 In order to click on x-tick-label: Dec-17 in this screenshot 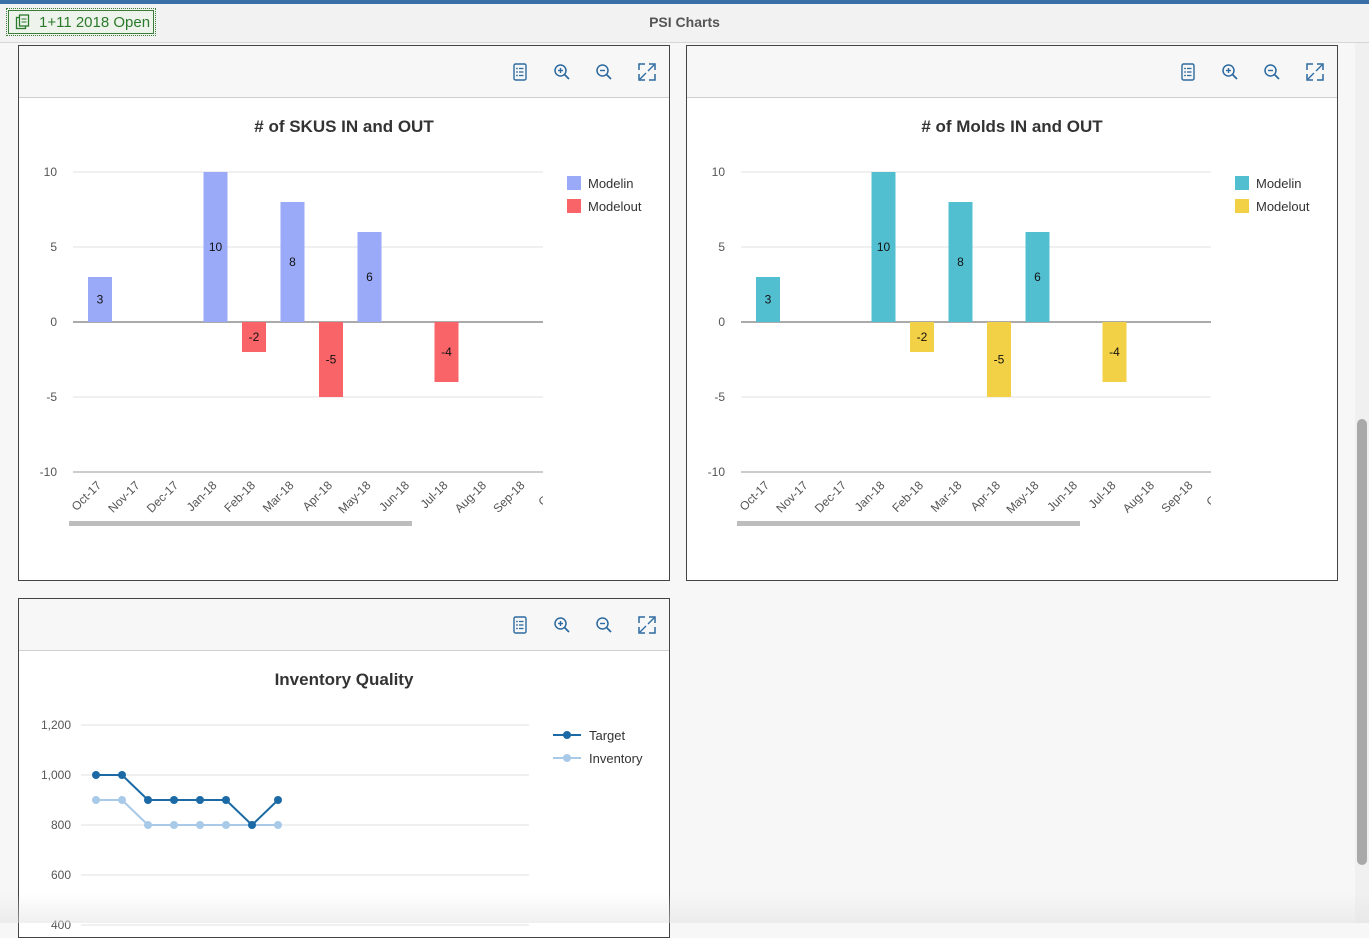, I will do `click(162, 496)`.